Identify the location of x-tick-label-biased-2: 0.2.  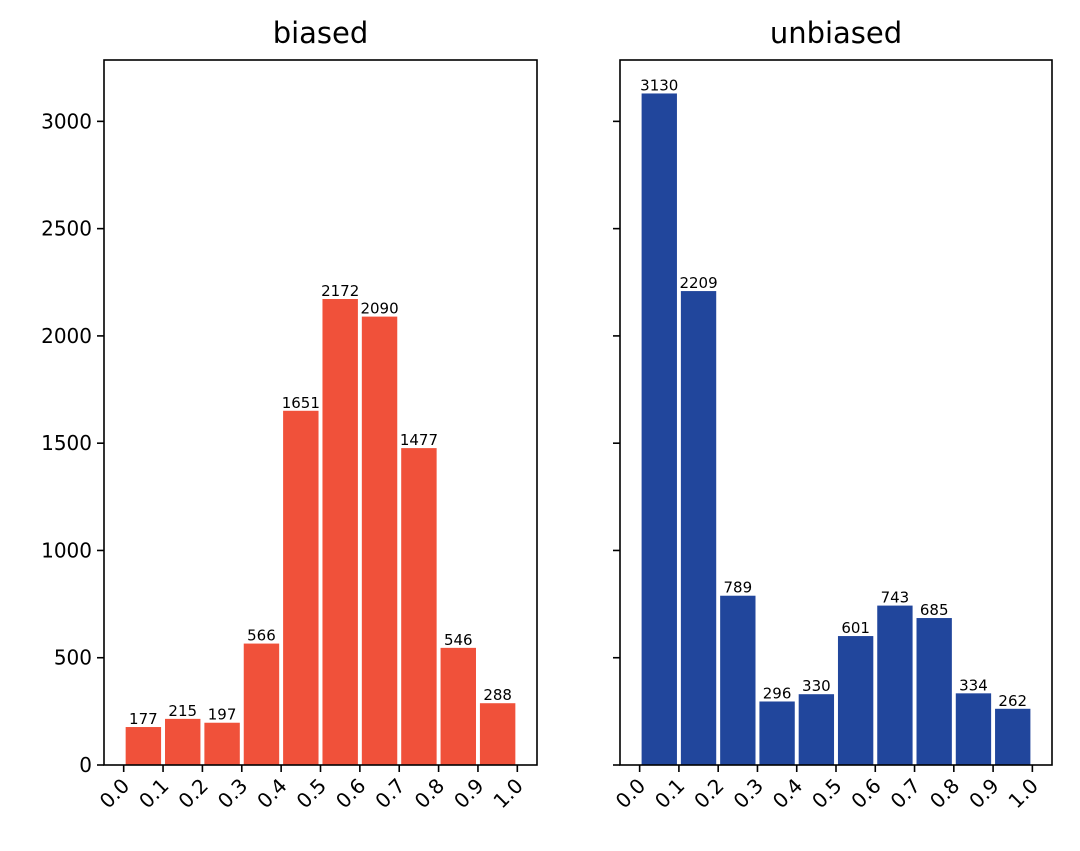
(192, 793).